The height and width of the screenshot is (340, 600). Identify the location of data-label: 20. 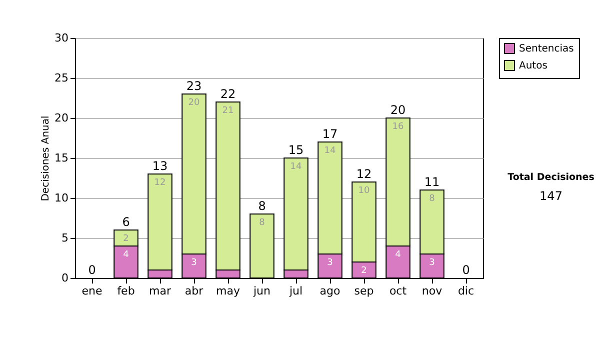
(194, 103).